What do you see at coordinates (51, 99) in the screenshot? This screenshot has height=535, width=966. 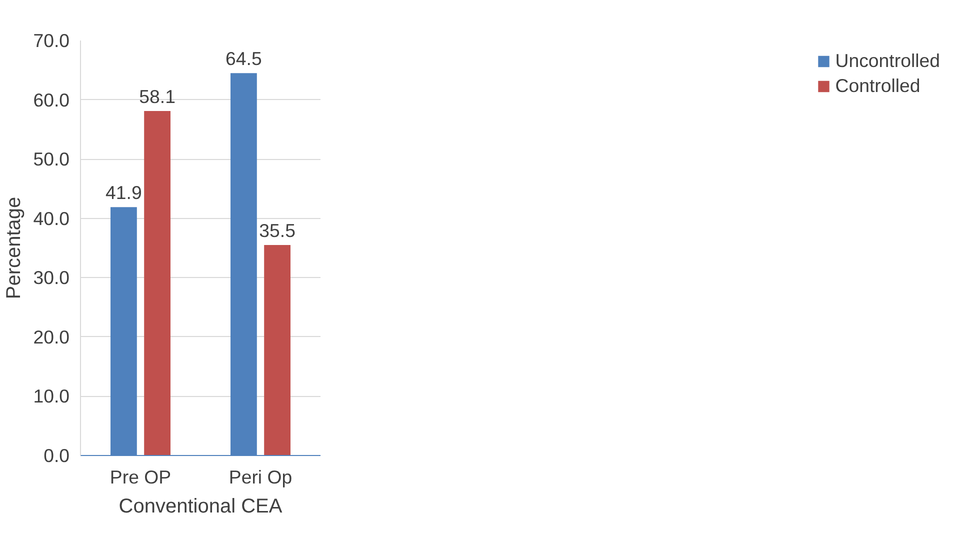 I see `y-tick-label: 60.0` at bounding box center [51, 99].